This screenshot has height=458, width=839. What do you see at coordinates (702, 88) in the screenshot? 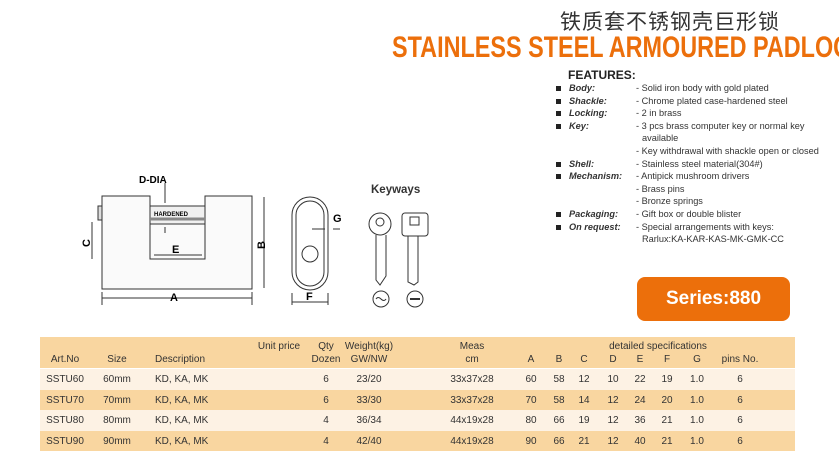
I see `feature-value: - Solid iron body with gold plated` at bounding box center [702, 88].